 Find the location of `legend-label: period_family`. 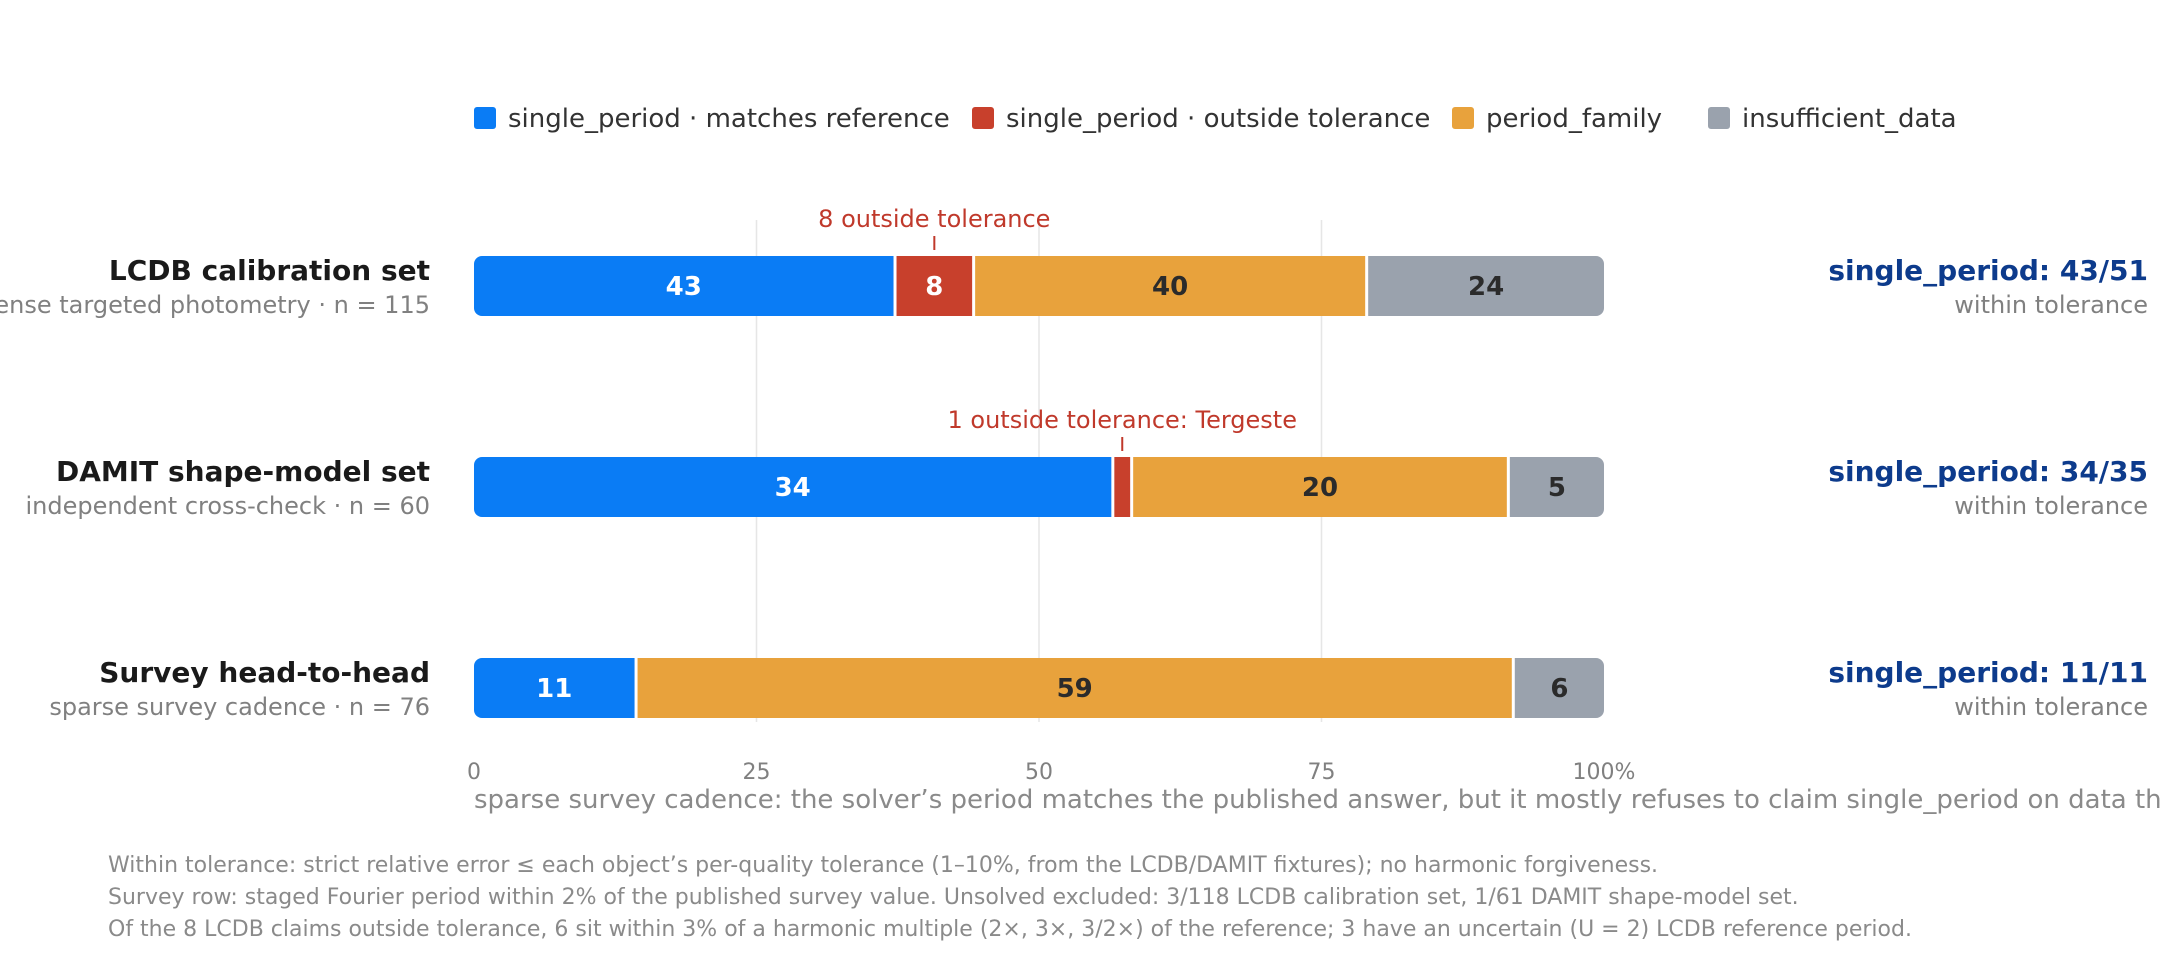

legend-label: period_family is located at coordinates (1574, 119).